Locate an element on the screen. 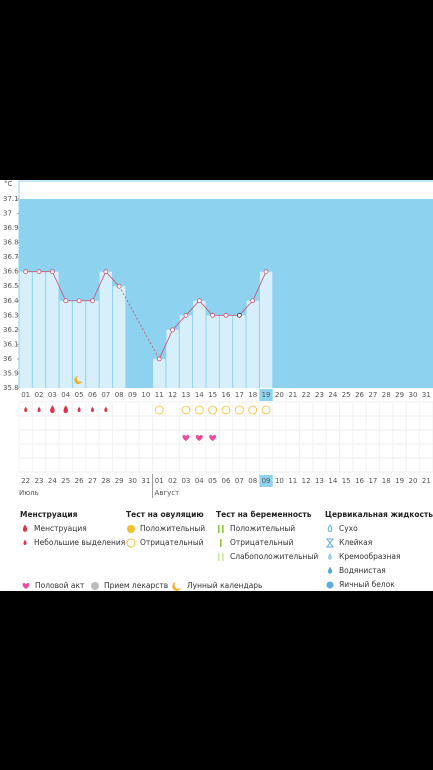  x-tick-label: 29 is located at coordinates (399, 395).